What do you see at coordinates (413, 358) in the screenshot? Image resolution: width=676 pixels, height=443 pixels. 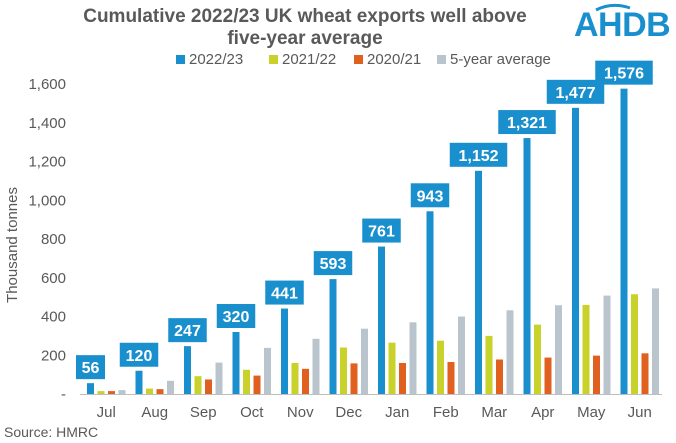 I see `bar-5-year-average-jan` at bounding box center [413, 358].